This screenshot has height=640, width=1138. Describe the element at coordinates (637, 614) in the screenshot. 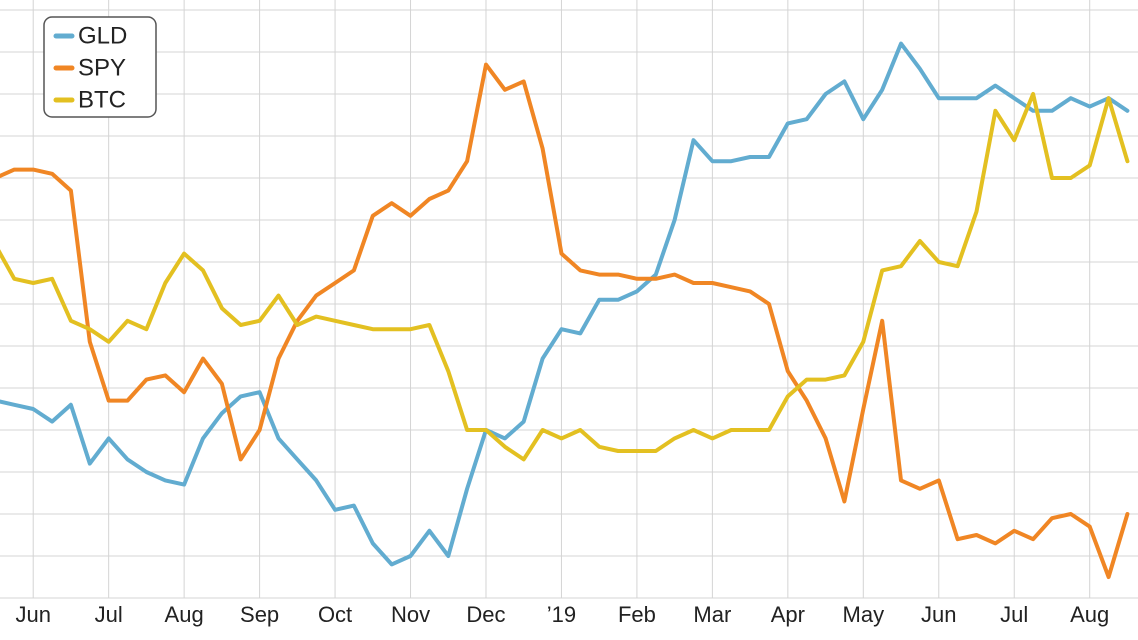

I see `x-tick-label: Feb` at that location.